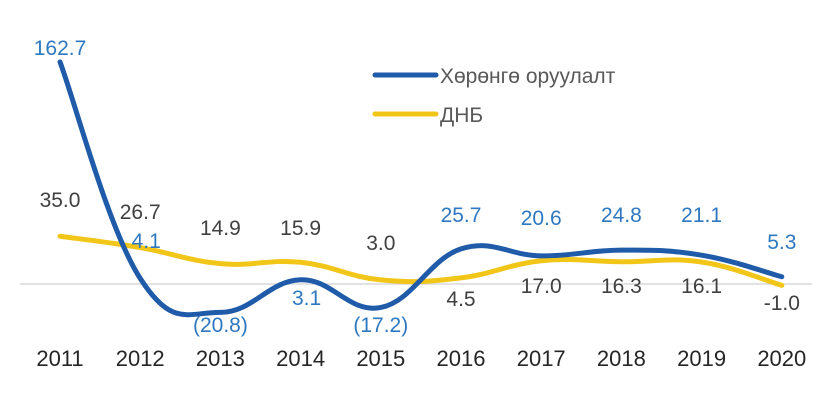 The width and height of the screenshot is (822, 407). I want to click on data-label-1-3: 15.9, so click(300, 228).